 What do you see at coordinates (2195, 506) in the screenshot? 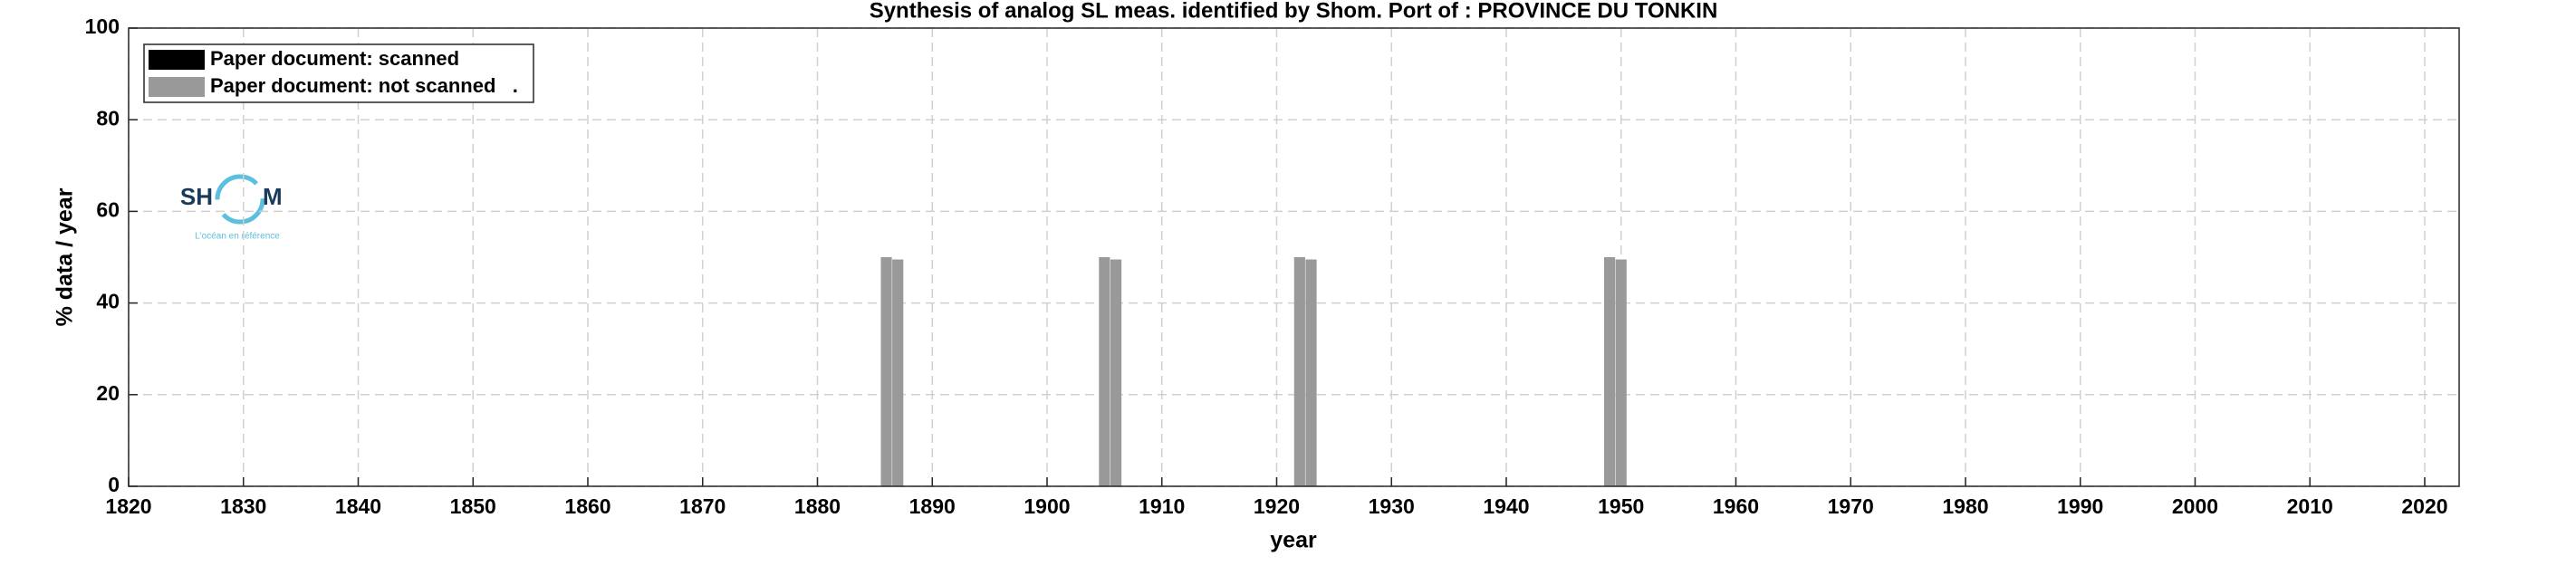
I see `x-tick-label: 2000` at bounding box center [2195, 506].